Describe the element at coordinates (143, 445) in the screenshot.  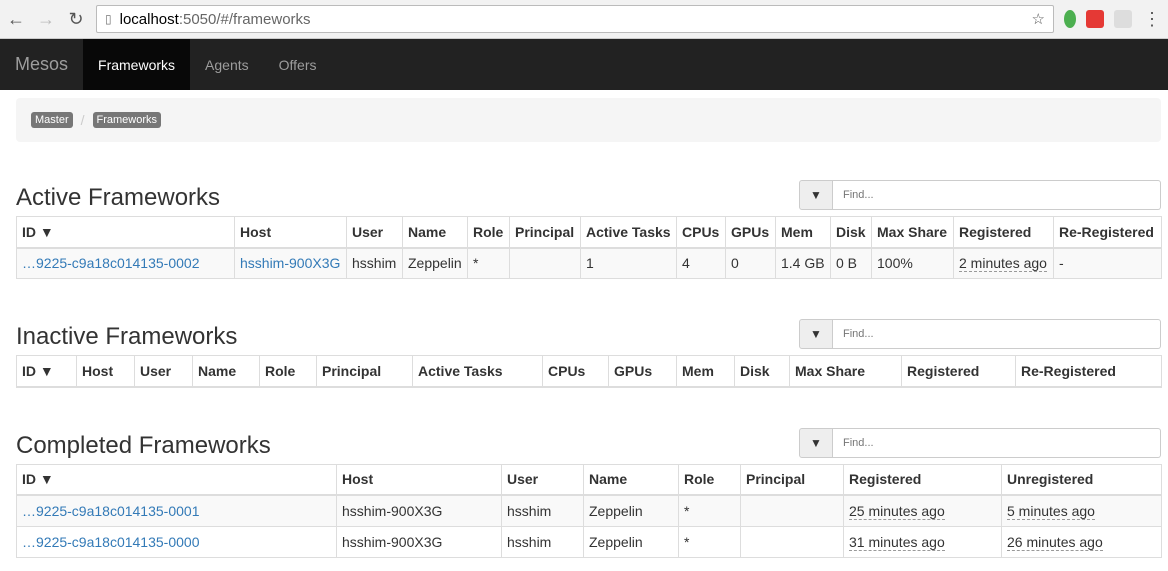
I see `section-title: Completed Frameworks` at that location.